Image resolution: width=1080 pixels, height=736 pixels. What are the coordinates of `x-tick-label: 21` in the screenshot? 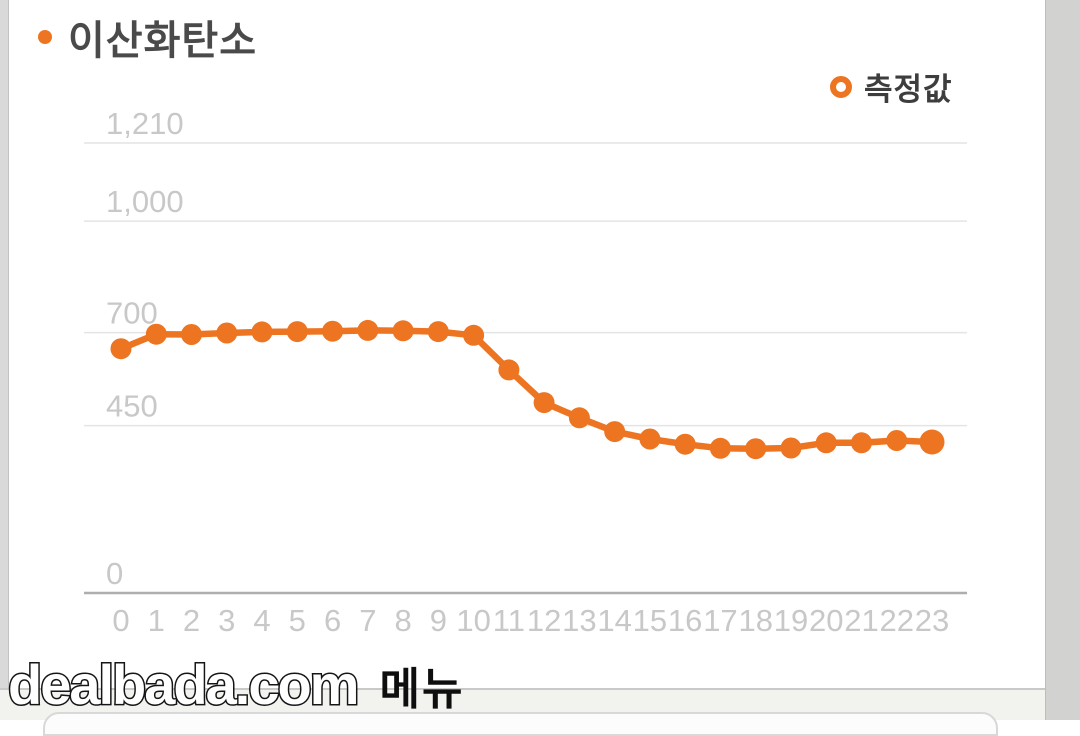 It's located at (861, 620).